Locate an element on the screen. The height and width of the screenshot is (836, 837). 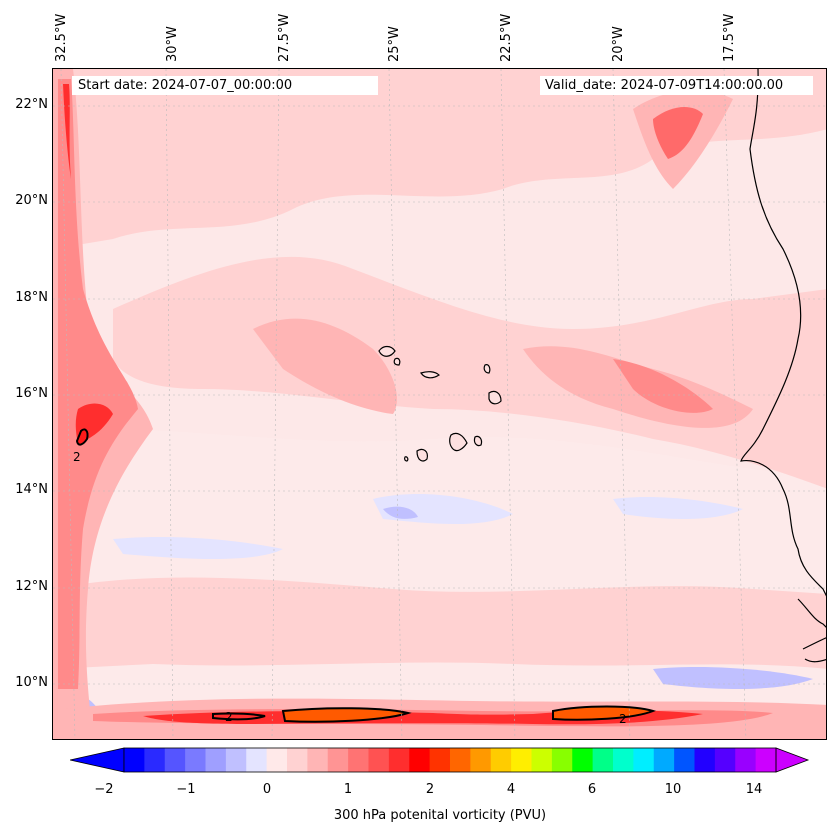
cb-tick-2: 2 is located at coordinates (430, 789).